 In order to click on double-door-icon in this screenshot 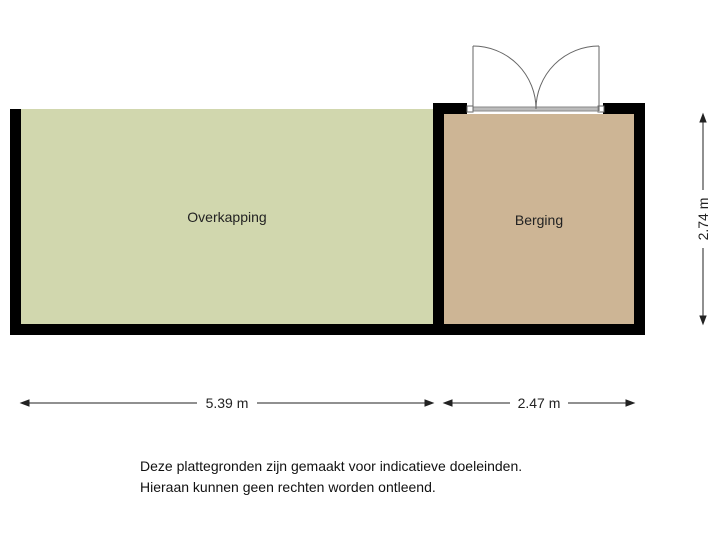, I will do `click(535, 79)`.